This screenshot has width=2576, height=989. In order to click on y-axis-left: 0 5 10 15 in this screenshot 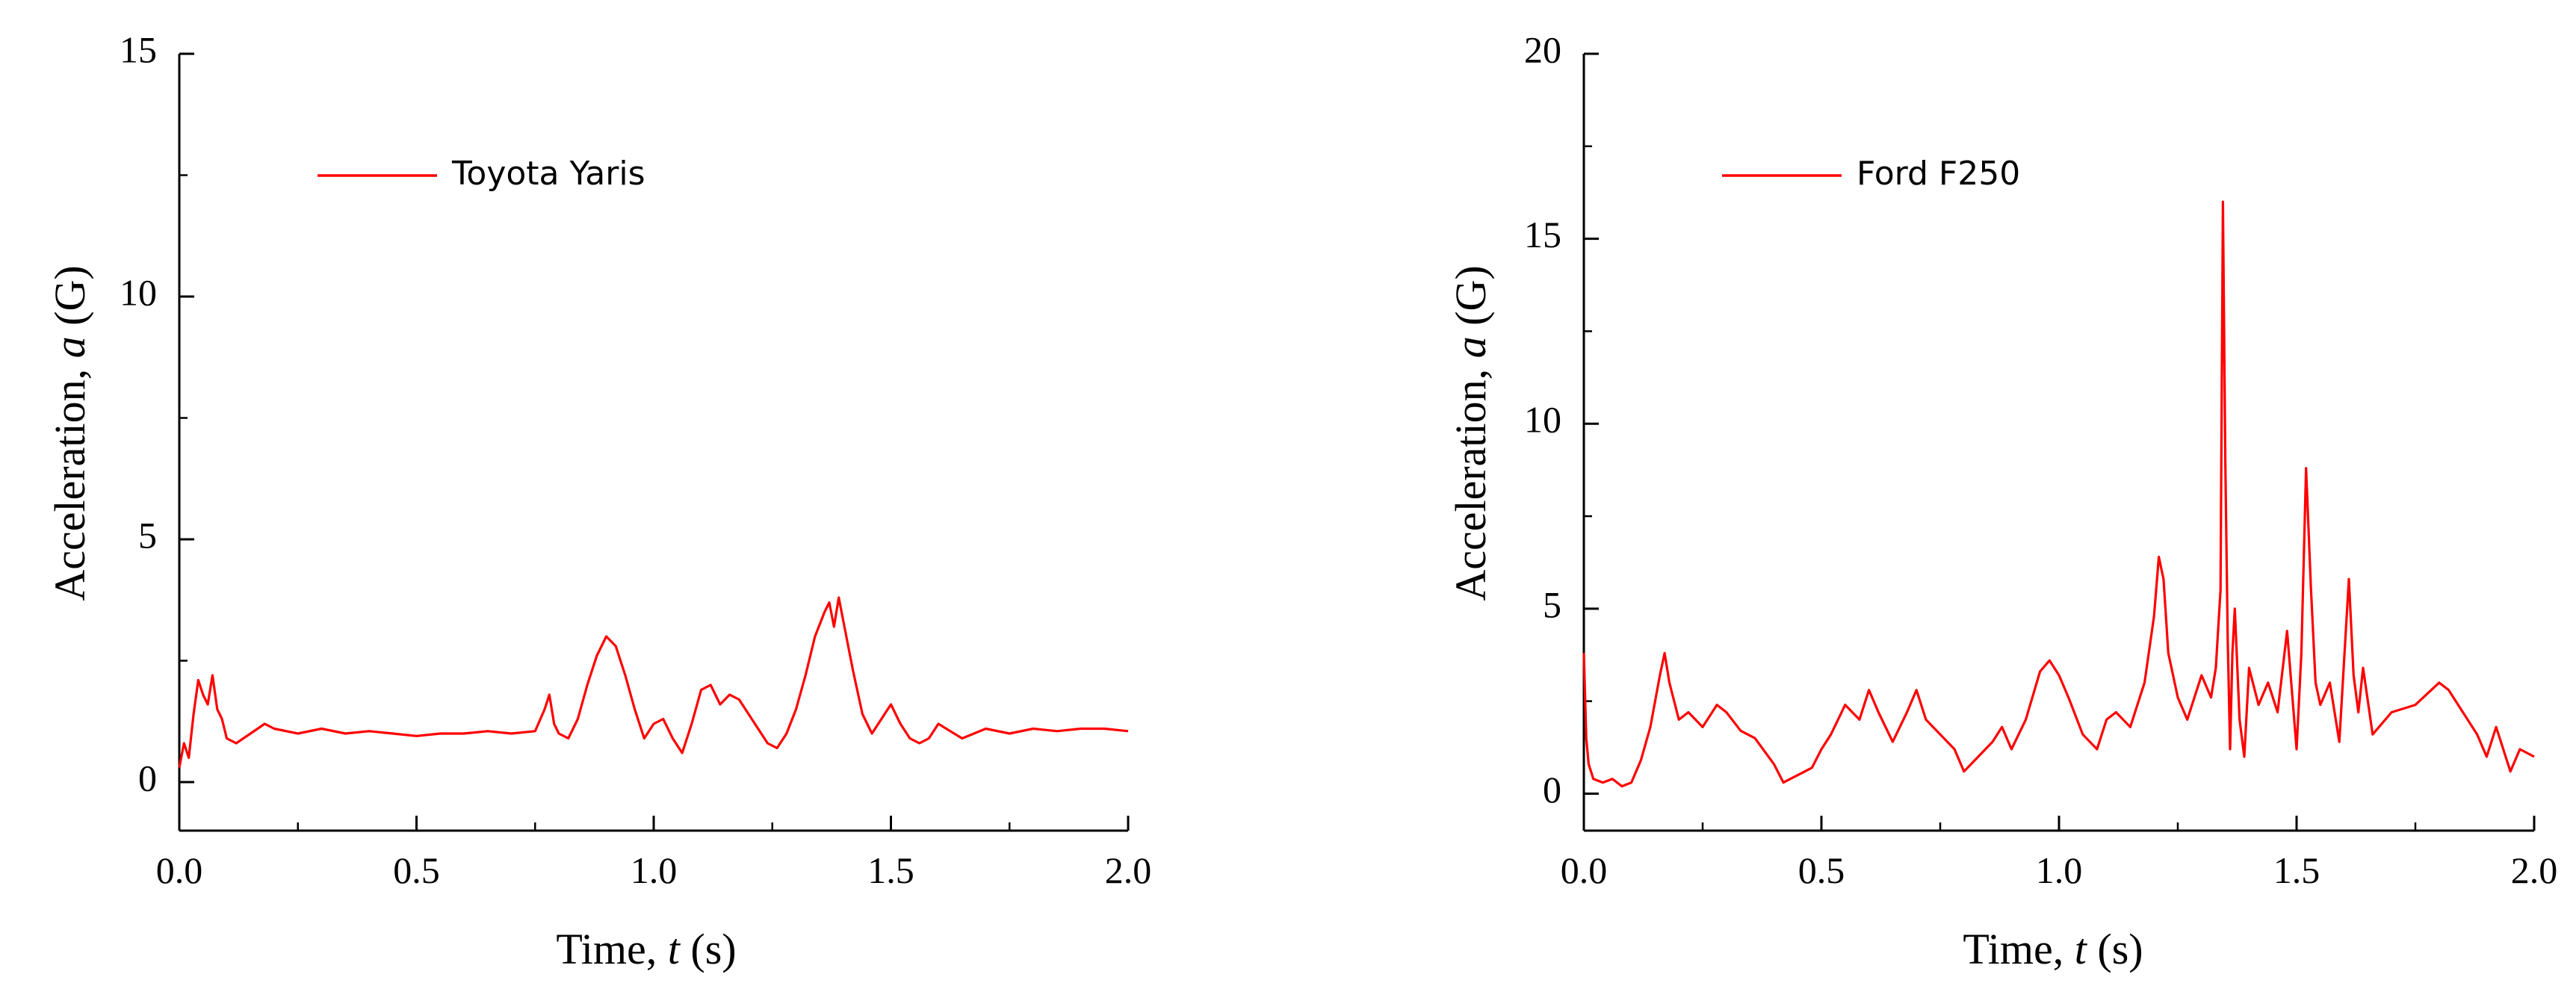, I will do `click(157, 429)`.